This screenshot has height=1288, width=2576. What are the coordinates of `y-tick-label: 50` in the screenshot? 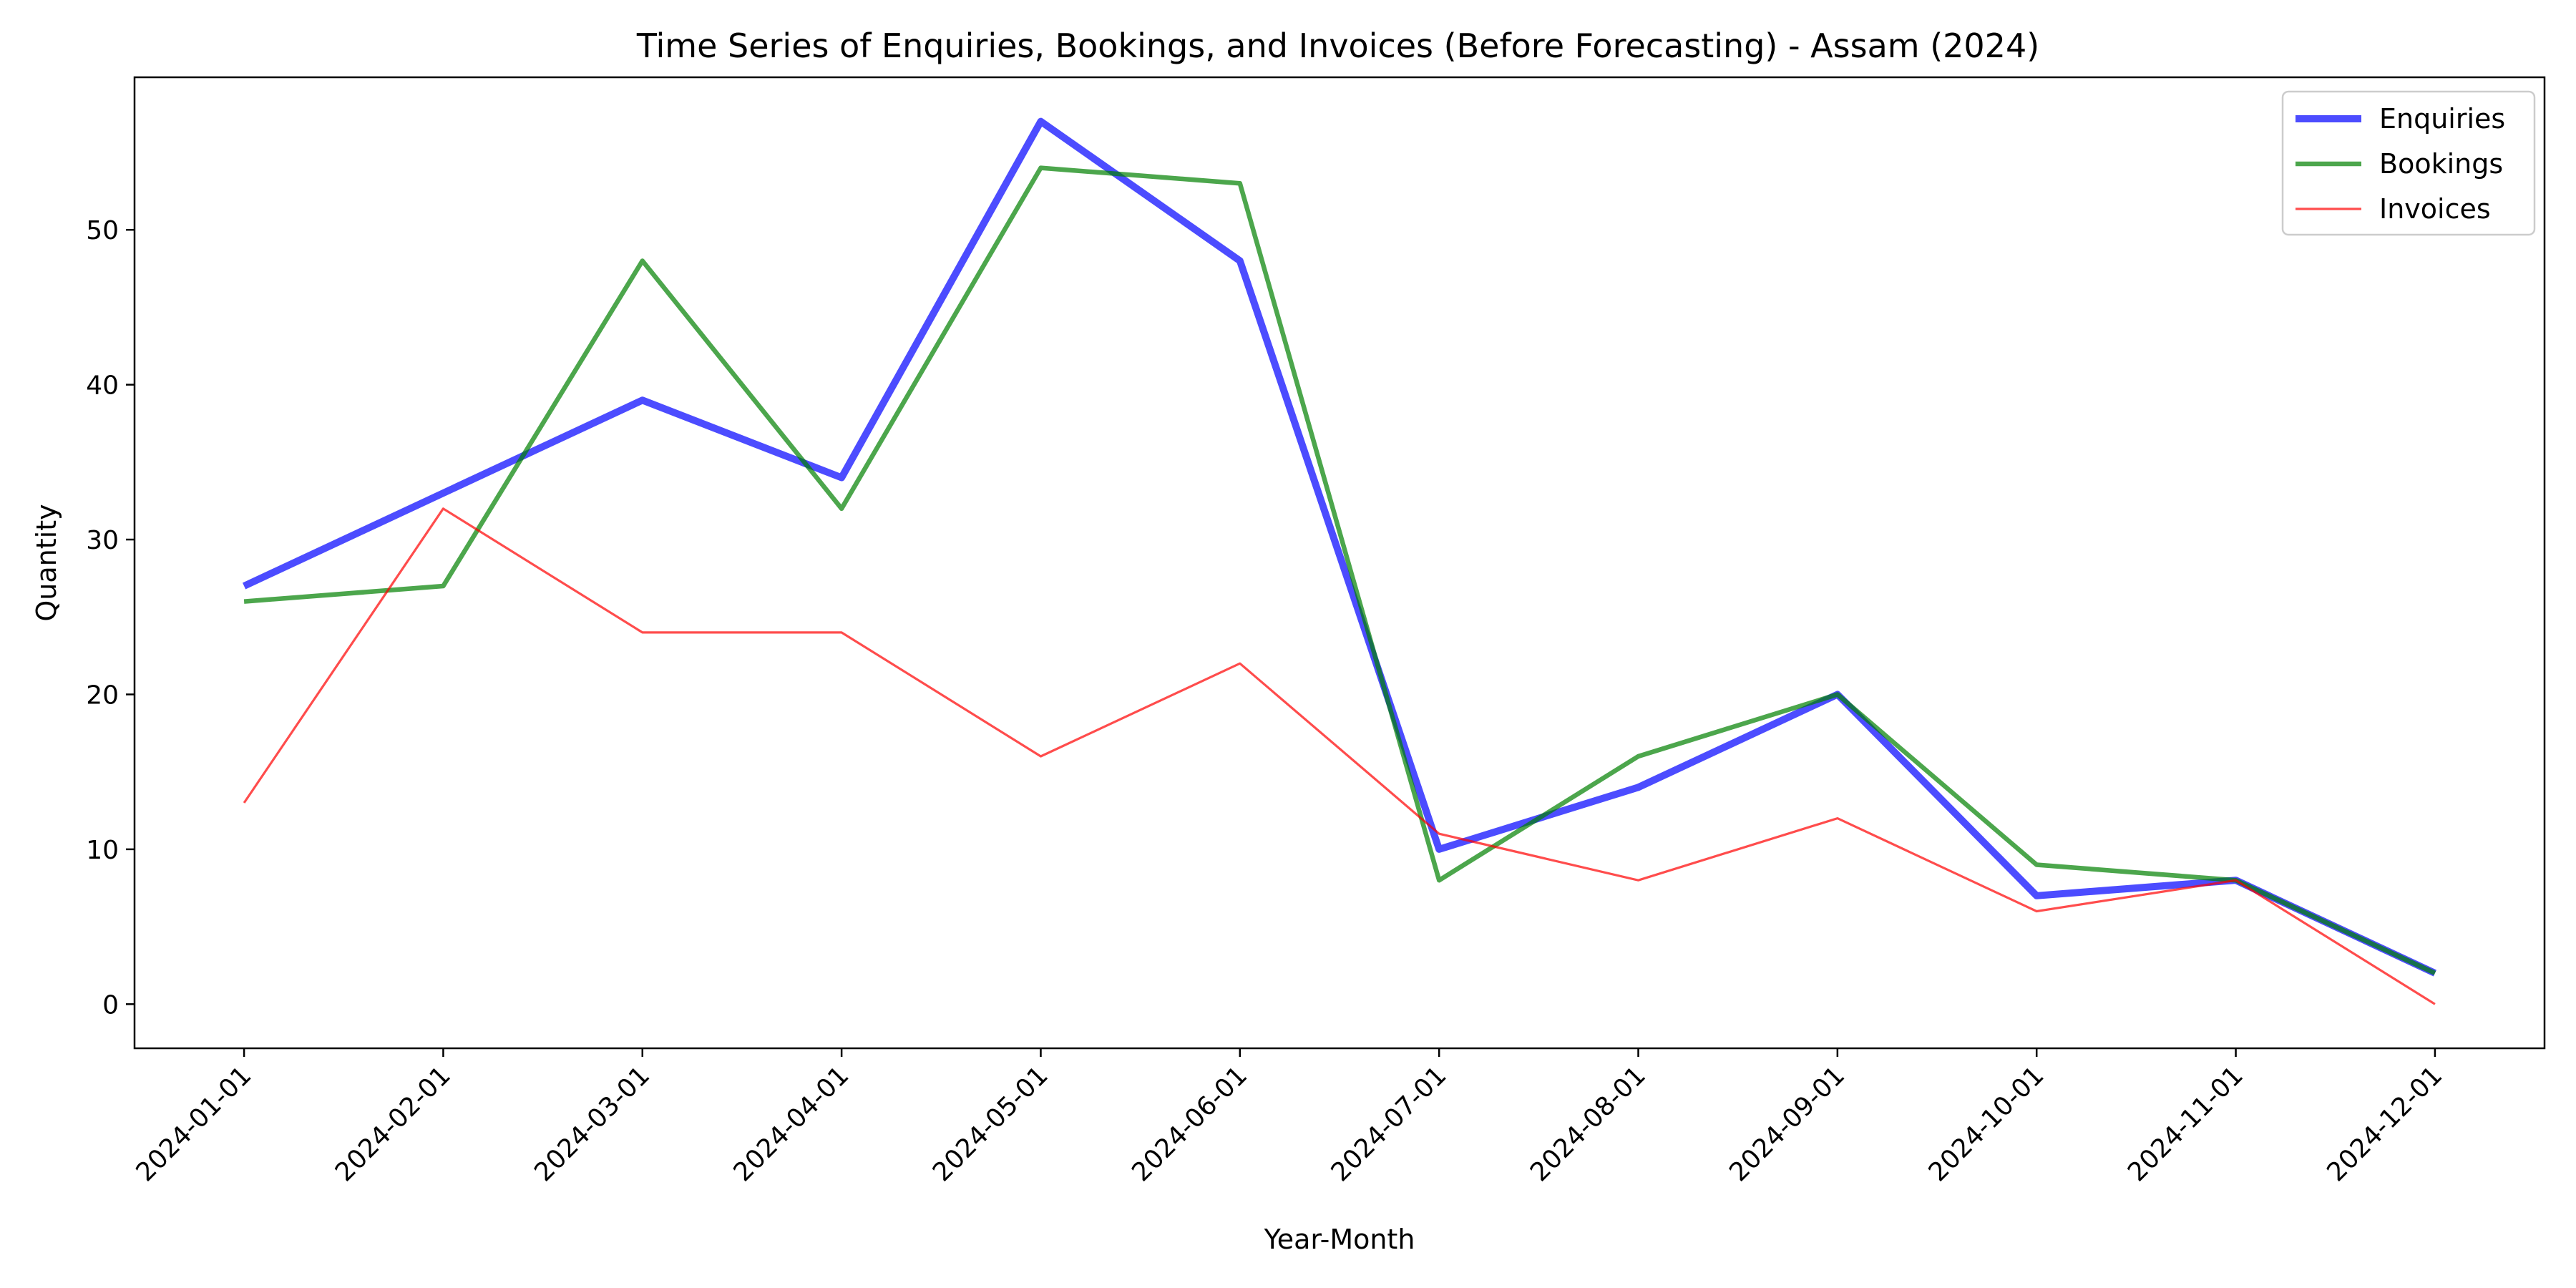 It's located at (102, 230).